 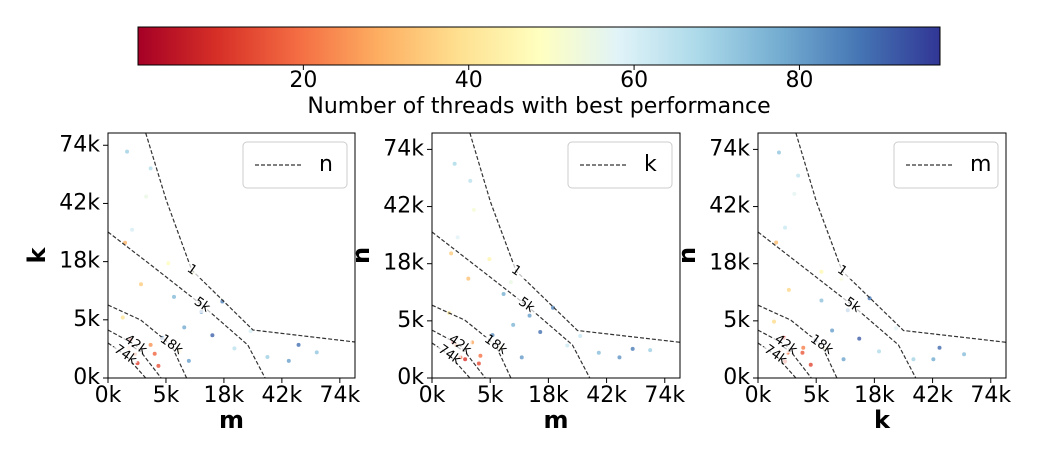 What do you see at coordinates (361, 255) in the screenshot?
I see `y-axis-label: n` at bounding box center [361, 255].